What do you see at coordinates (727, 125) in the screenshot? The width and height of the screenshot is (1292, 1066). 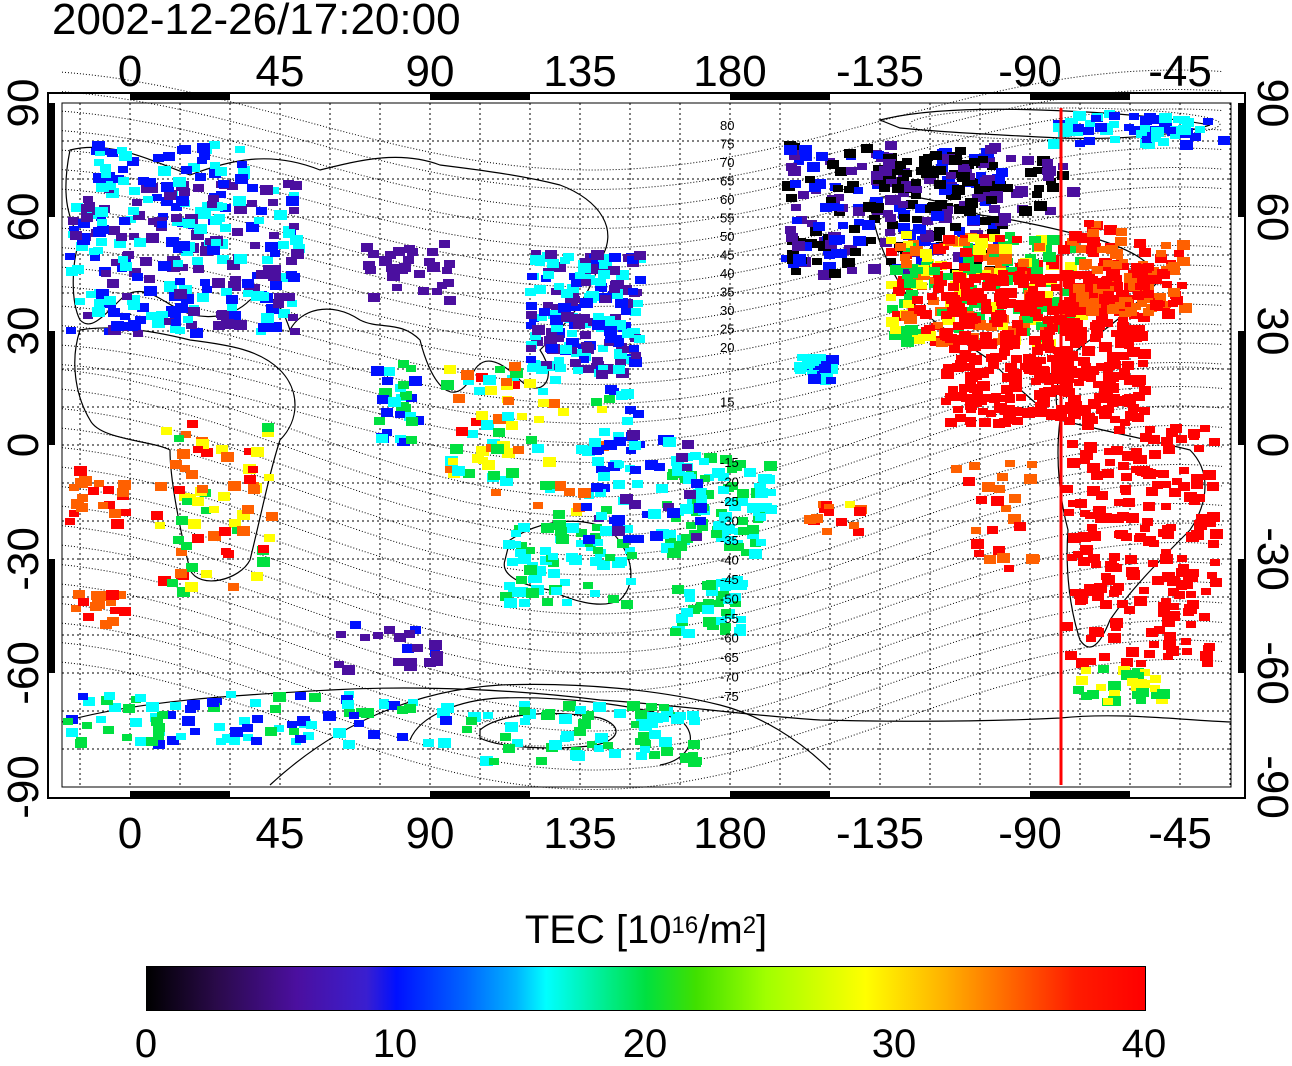 I see `contour-label: 80` at bounding box center [727, 125].